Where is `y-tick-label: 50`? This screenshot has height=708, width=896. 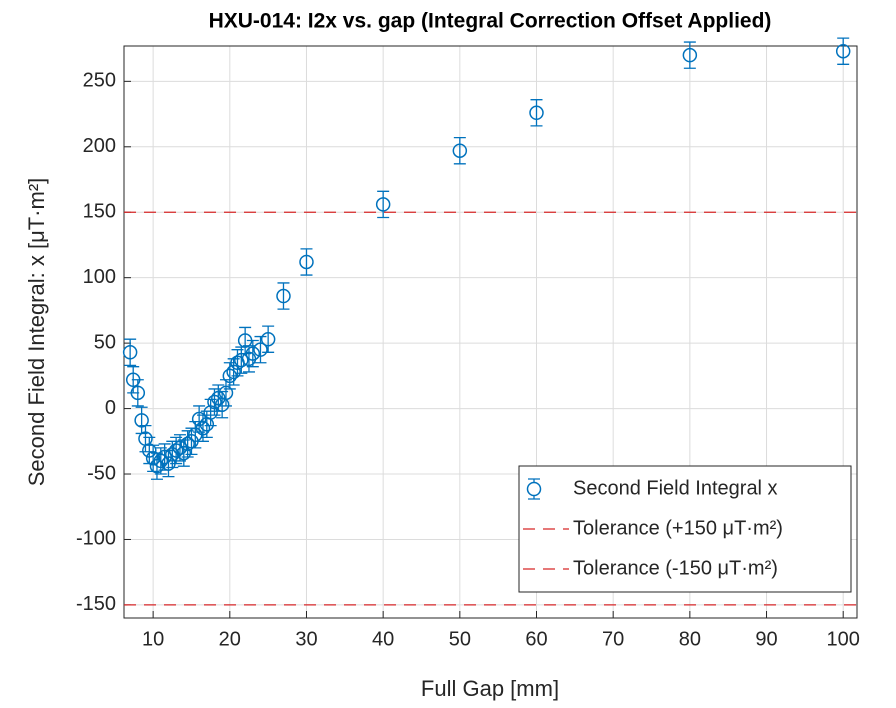
y-tick-label: 50 is located at coordinates (105, 342).